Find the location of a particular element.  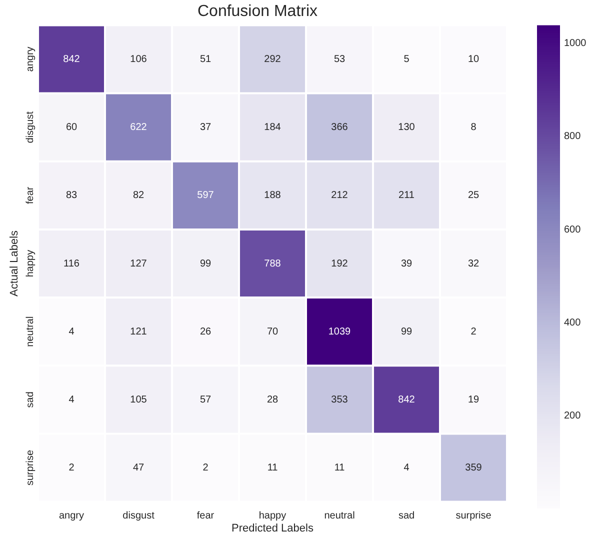

data-label: 130 is located at coordinates (407, 128).